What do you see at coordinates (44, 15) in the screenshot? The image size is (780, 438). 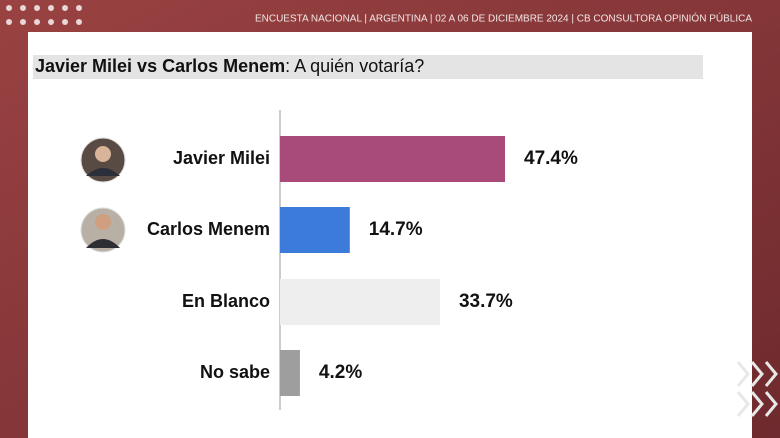 I see `dots` at bounding box center [44, 15].